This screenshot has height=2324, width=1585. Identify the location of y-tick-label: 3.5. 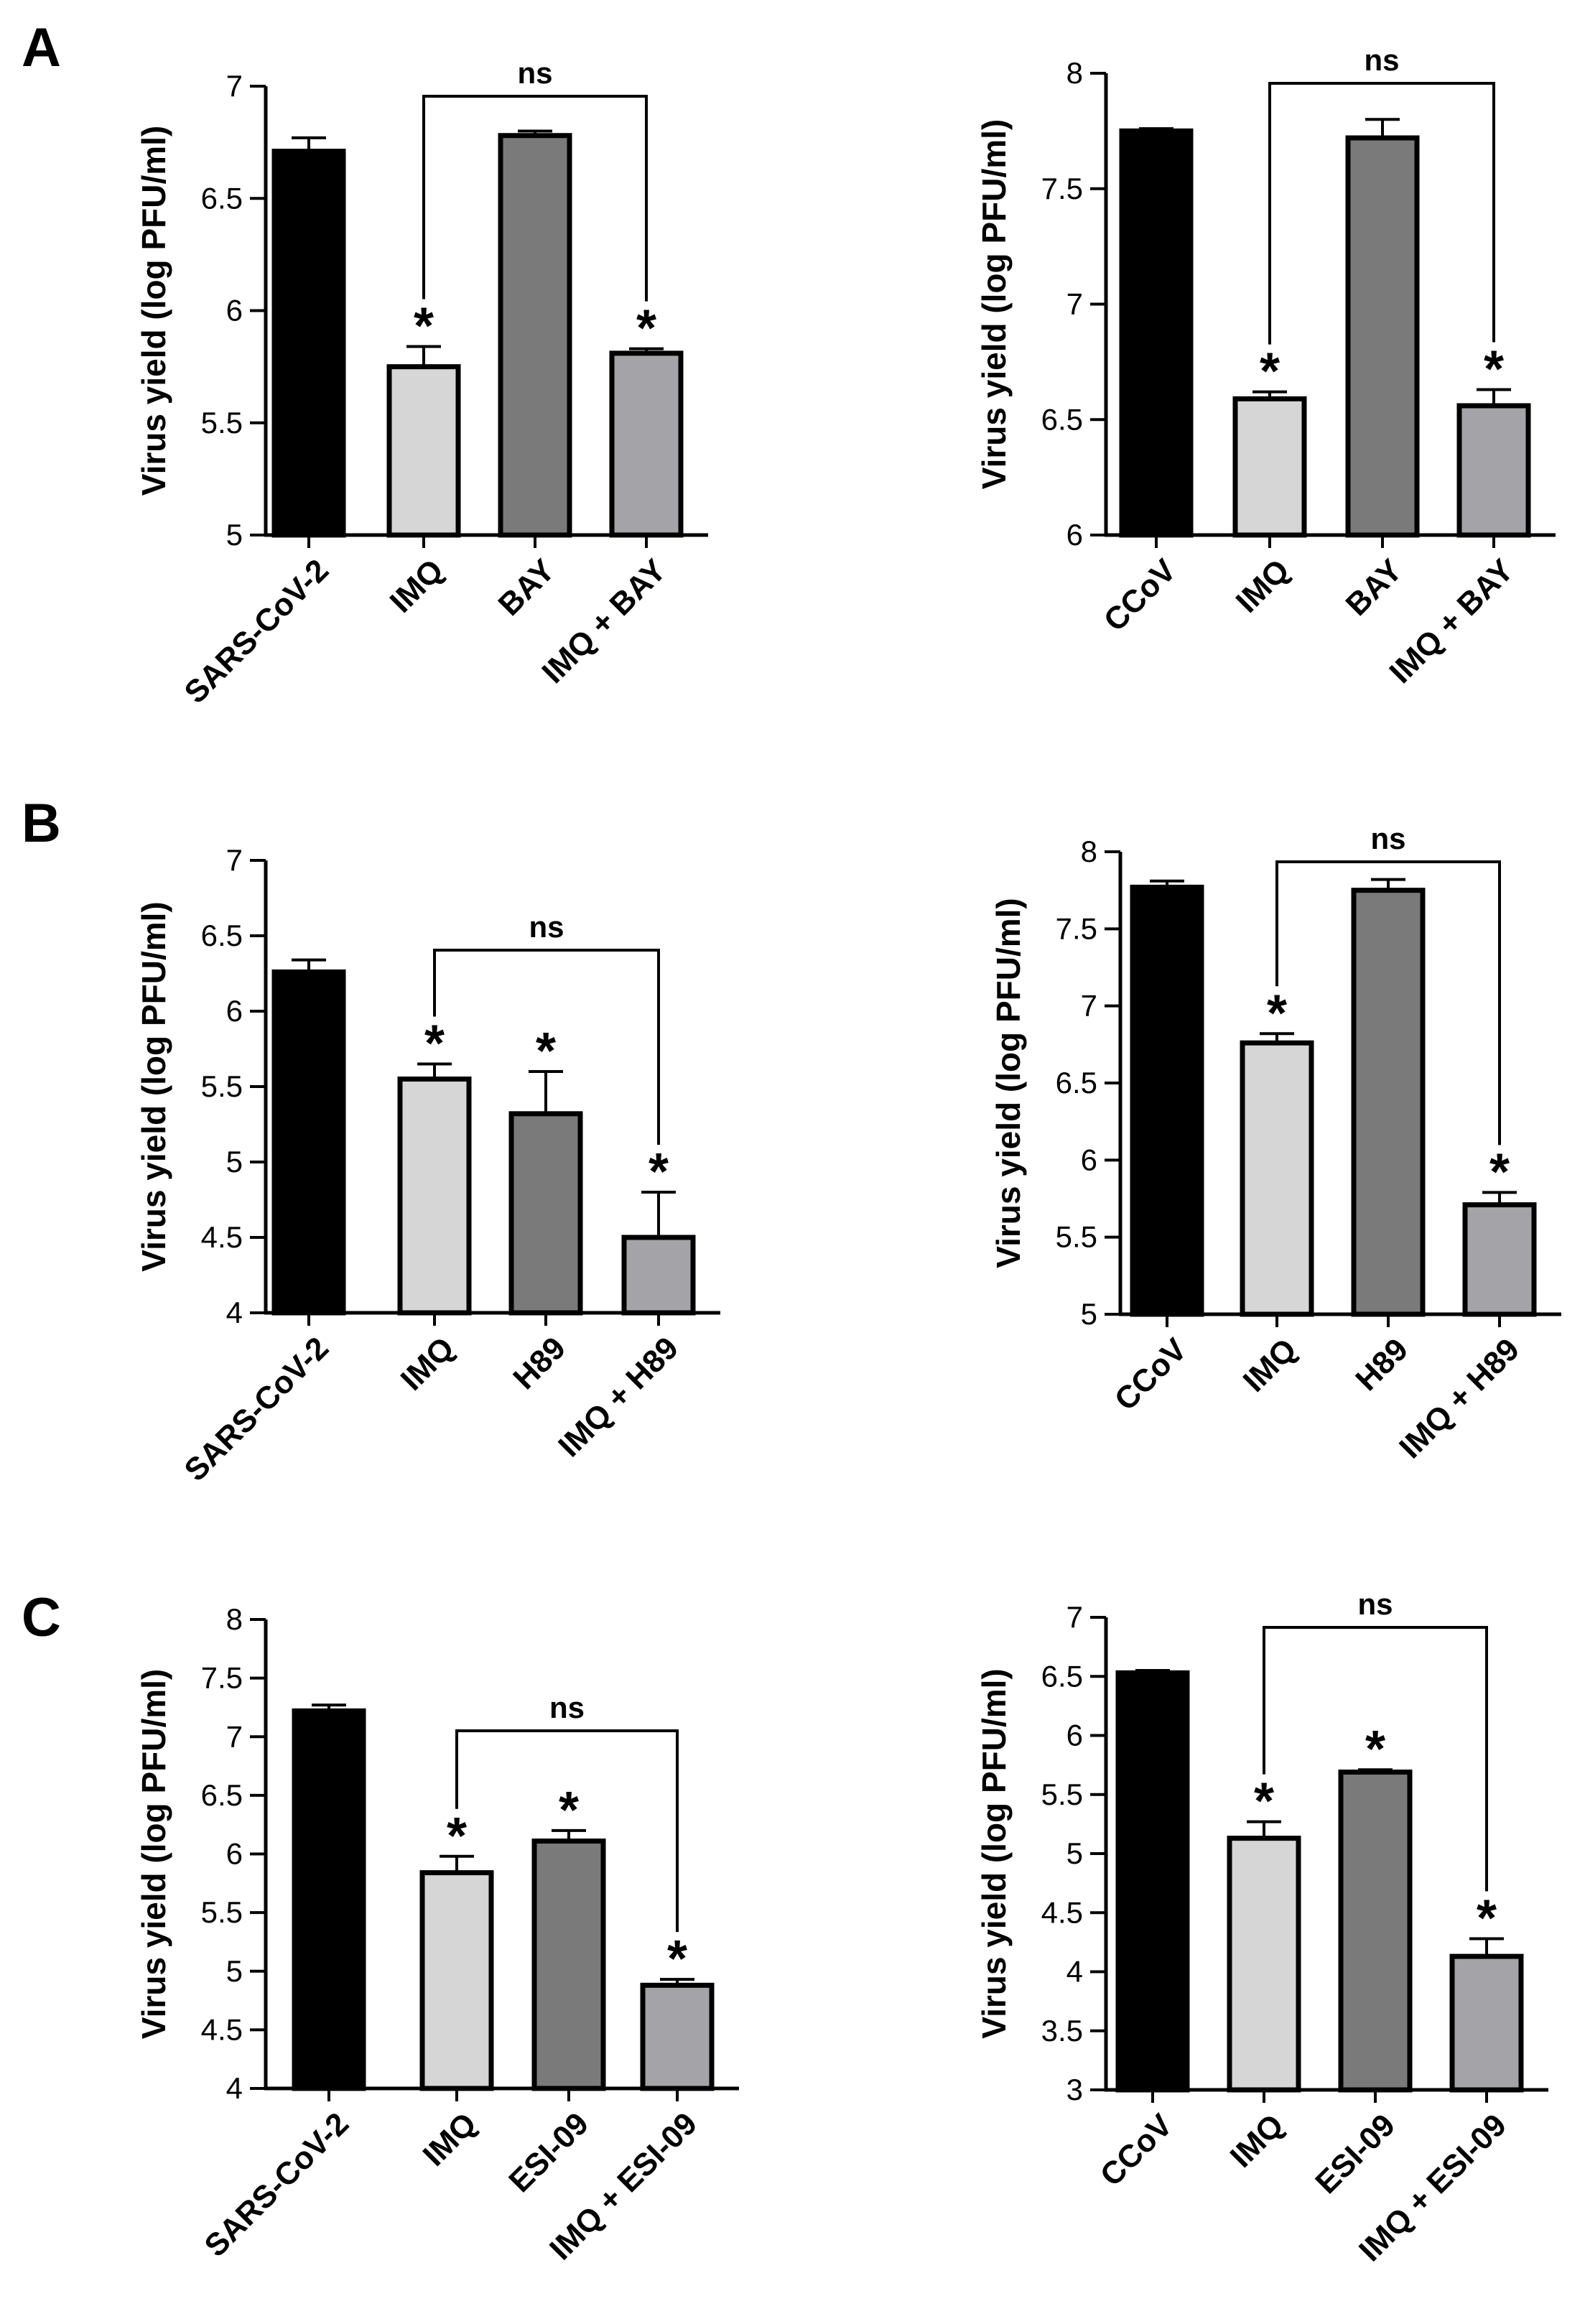
(1062, 2031).